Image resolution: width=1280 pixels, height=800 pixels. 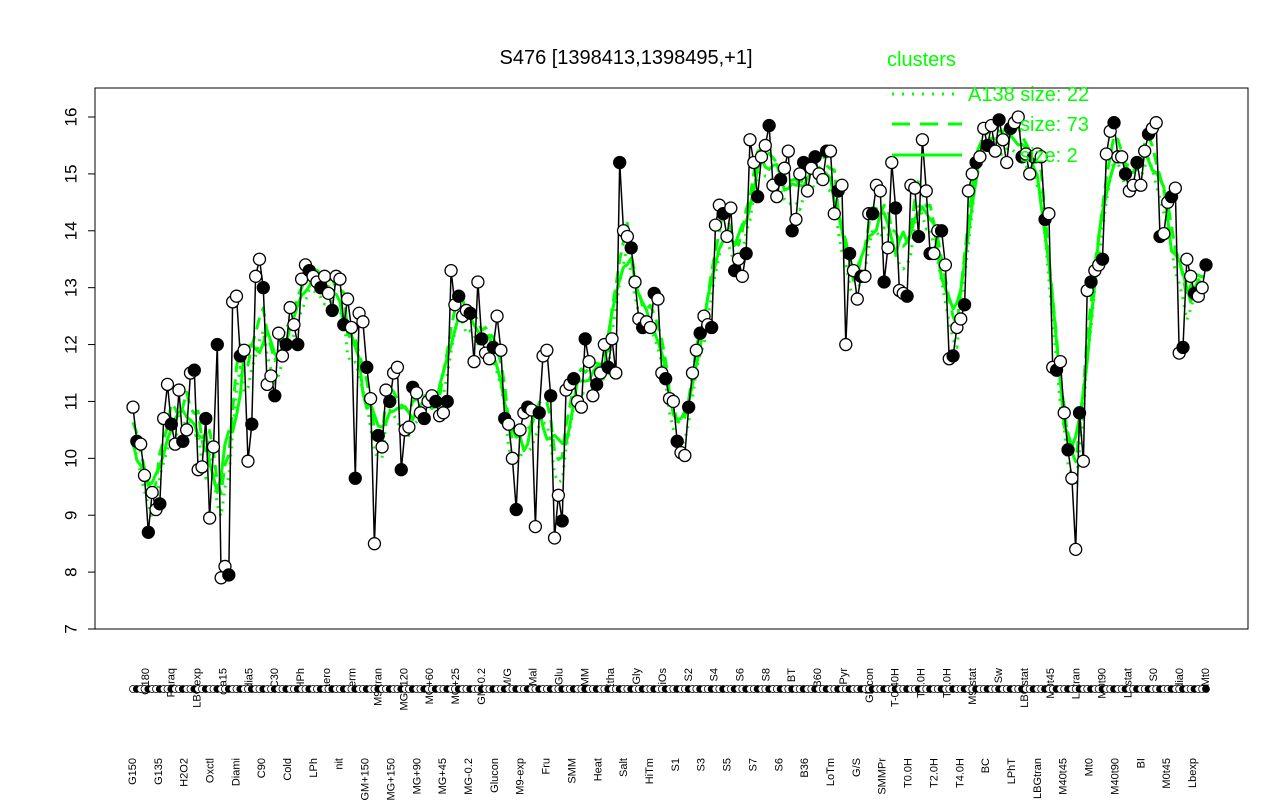 What do you see at coordinates (792, 675) in the screenshot?
I see `x-tick-label: BT` at bounding box center [792, 675].